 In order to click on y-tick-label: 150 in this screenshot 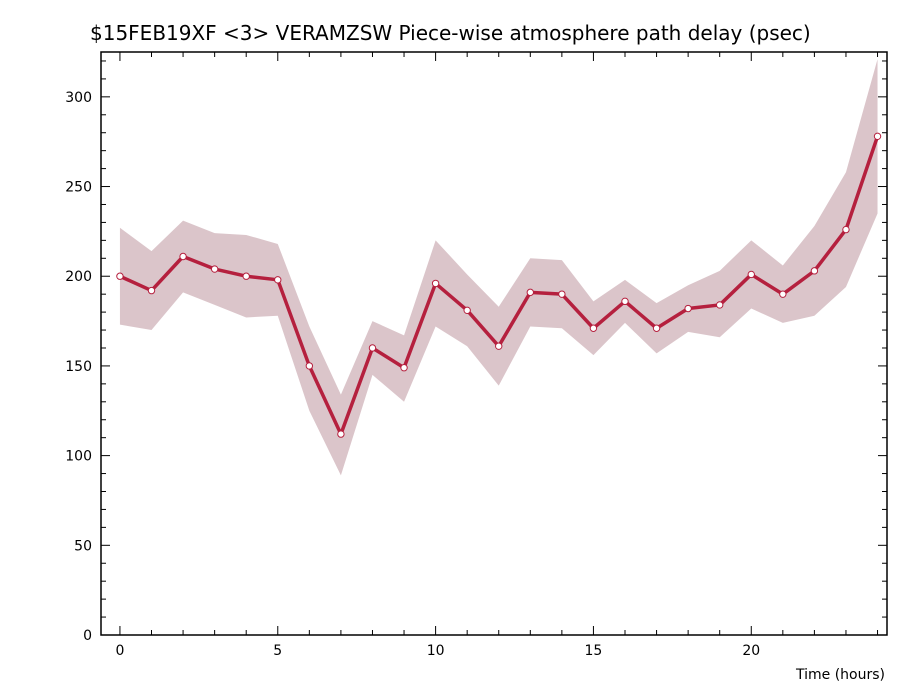, I will do `click(78, 367)`.